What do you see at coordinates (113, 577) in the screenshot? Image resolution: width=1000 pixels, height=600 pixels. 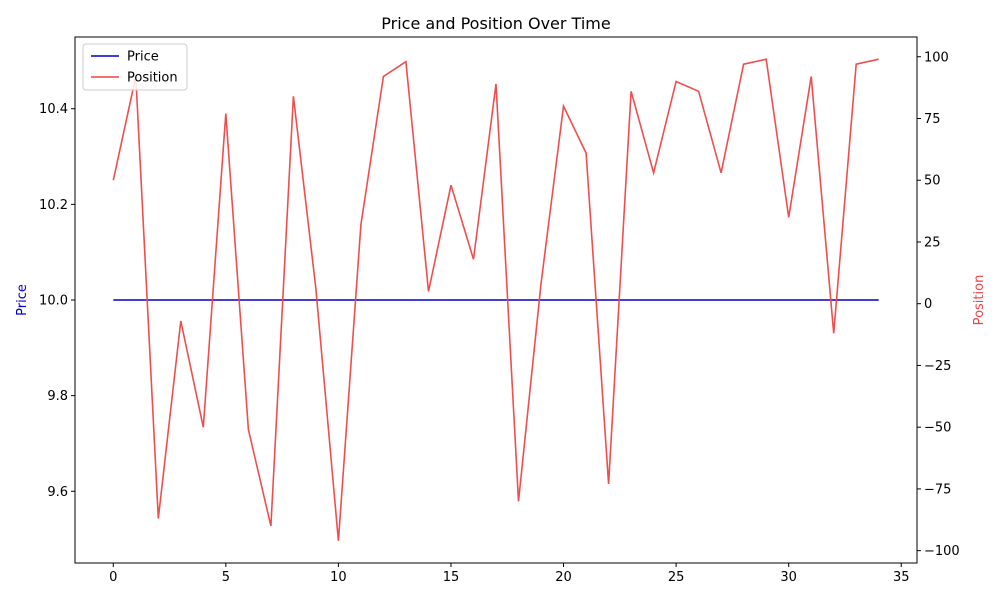 I see `x-tick-label: 0` at bounding box center [113, 577].